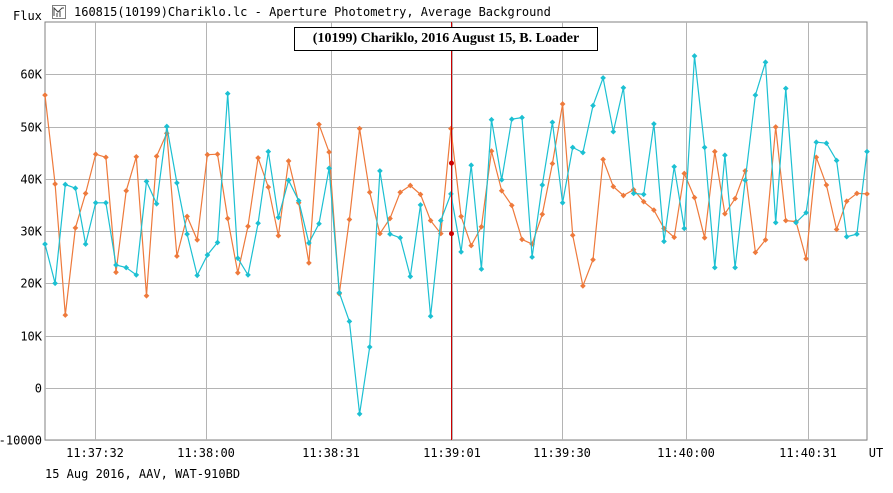  Describe the element at coordinates (21, 441) in the screenshot. I see `y-tick-label: -10000` at that location.